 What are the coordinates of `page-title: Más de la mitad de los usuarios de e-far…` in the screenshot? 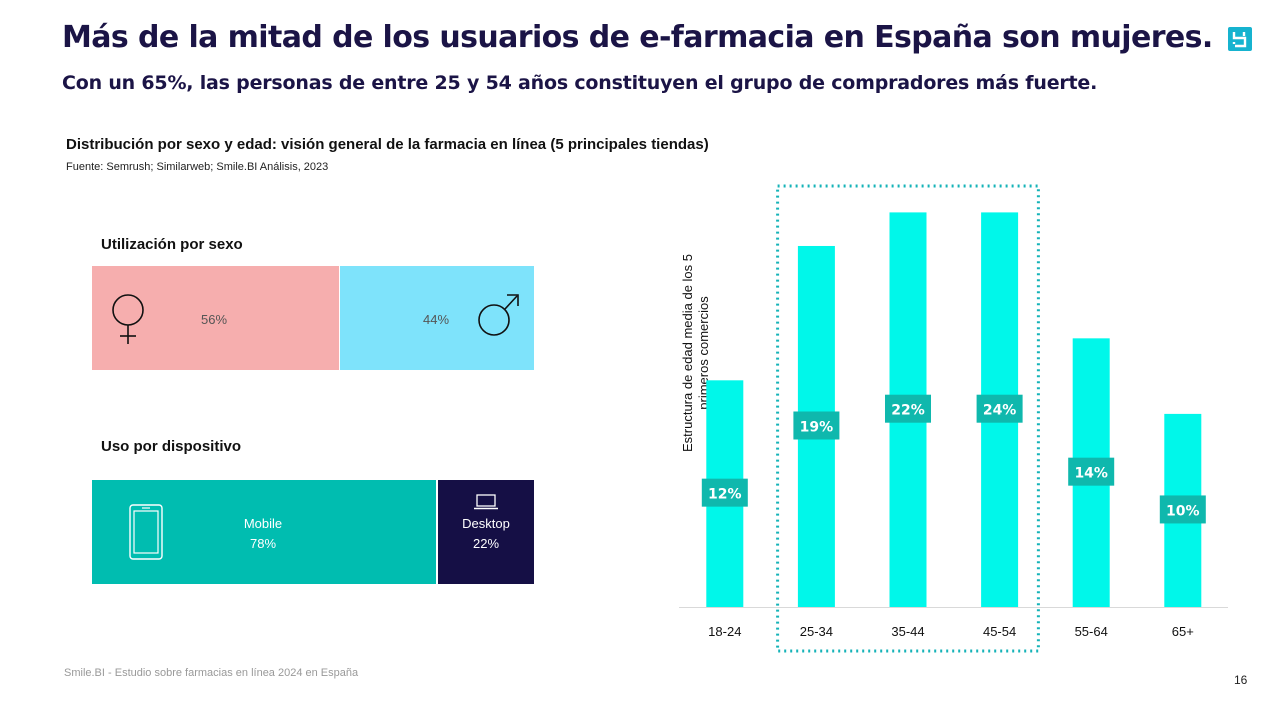 It's located at (637, 37).